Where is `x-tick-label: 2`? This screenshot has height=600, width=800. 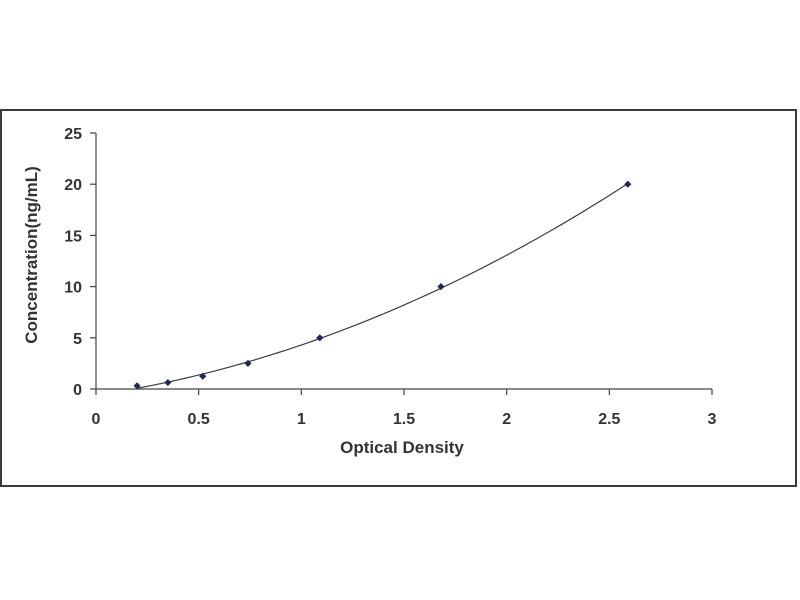 x-tick-label: 2 is located at coordinates (506, 419).